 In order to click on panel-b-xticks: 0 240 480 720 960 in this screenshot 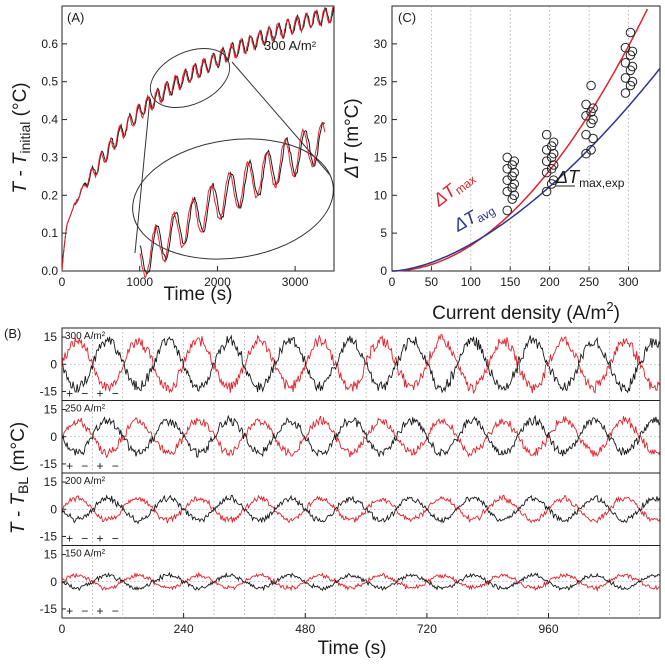, I will do `click(309, 624)`.